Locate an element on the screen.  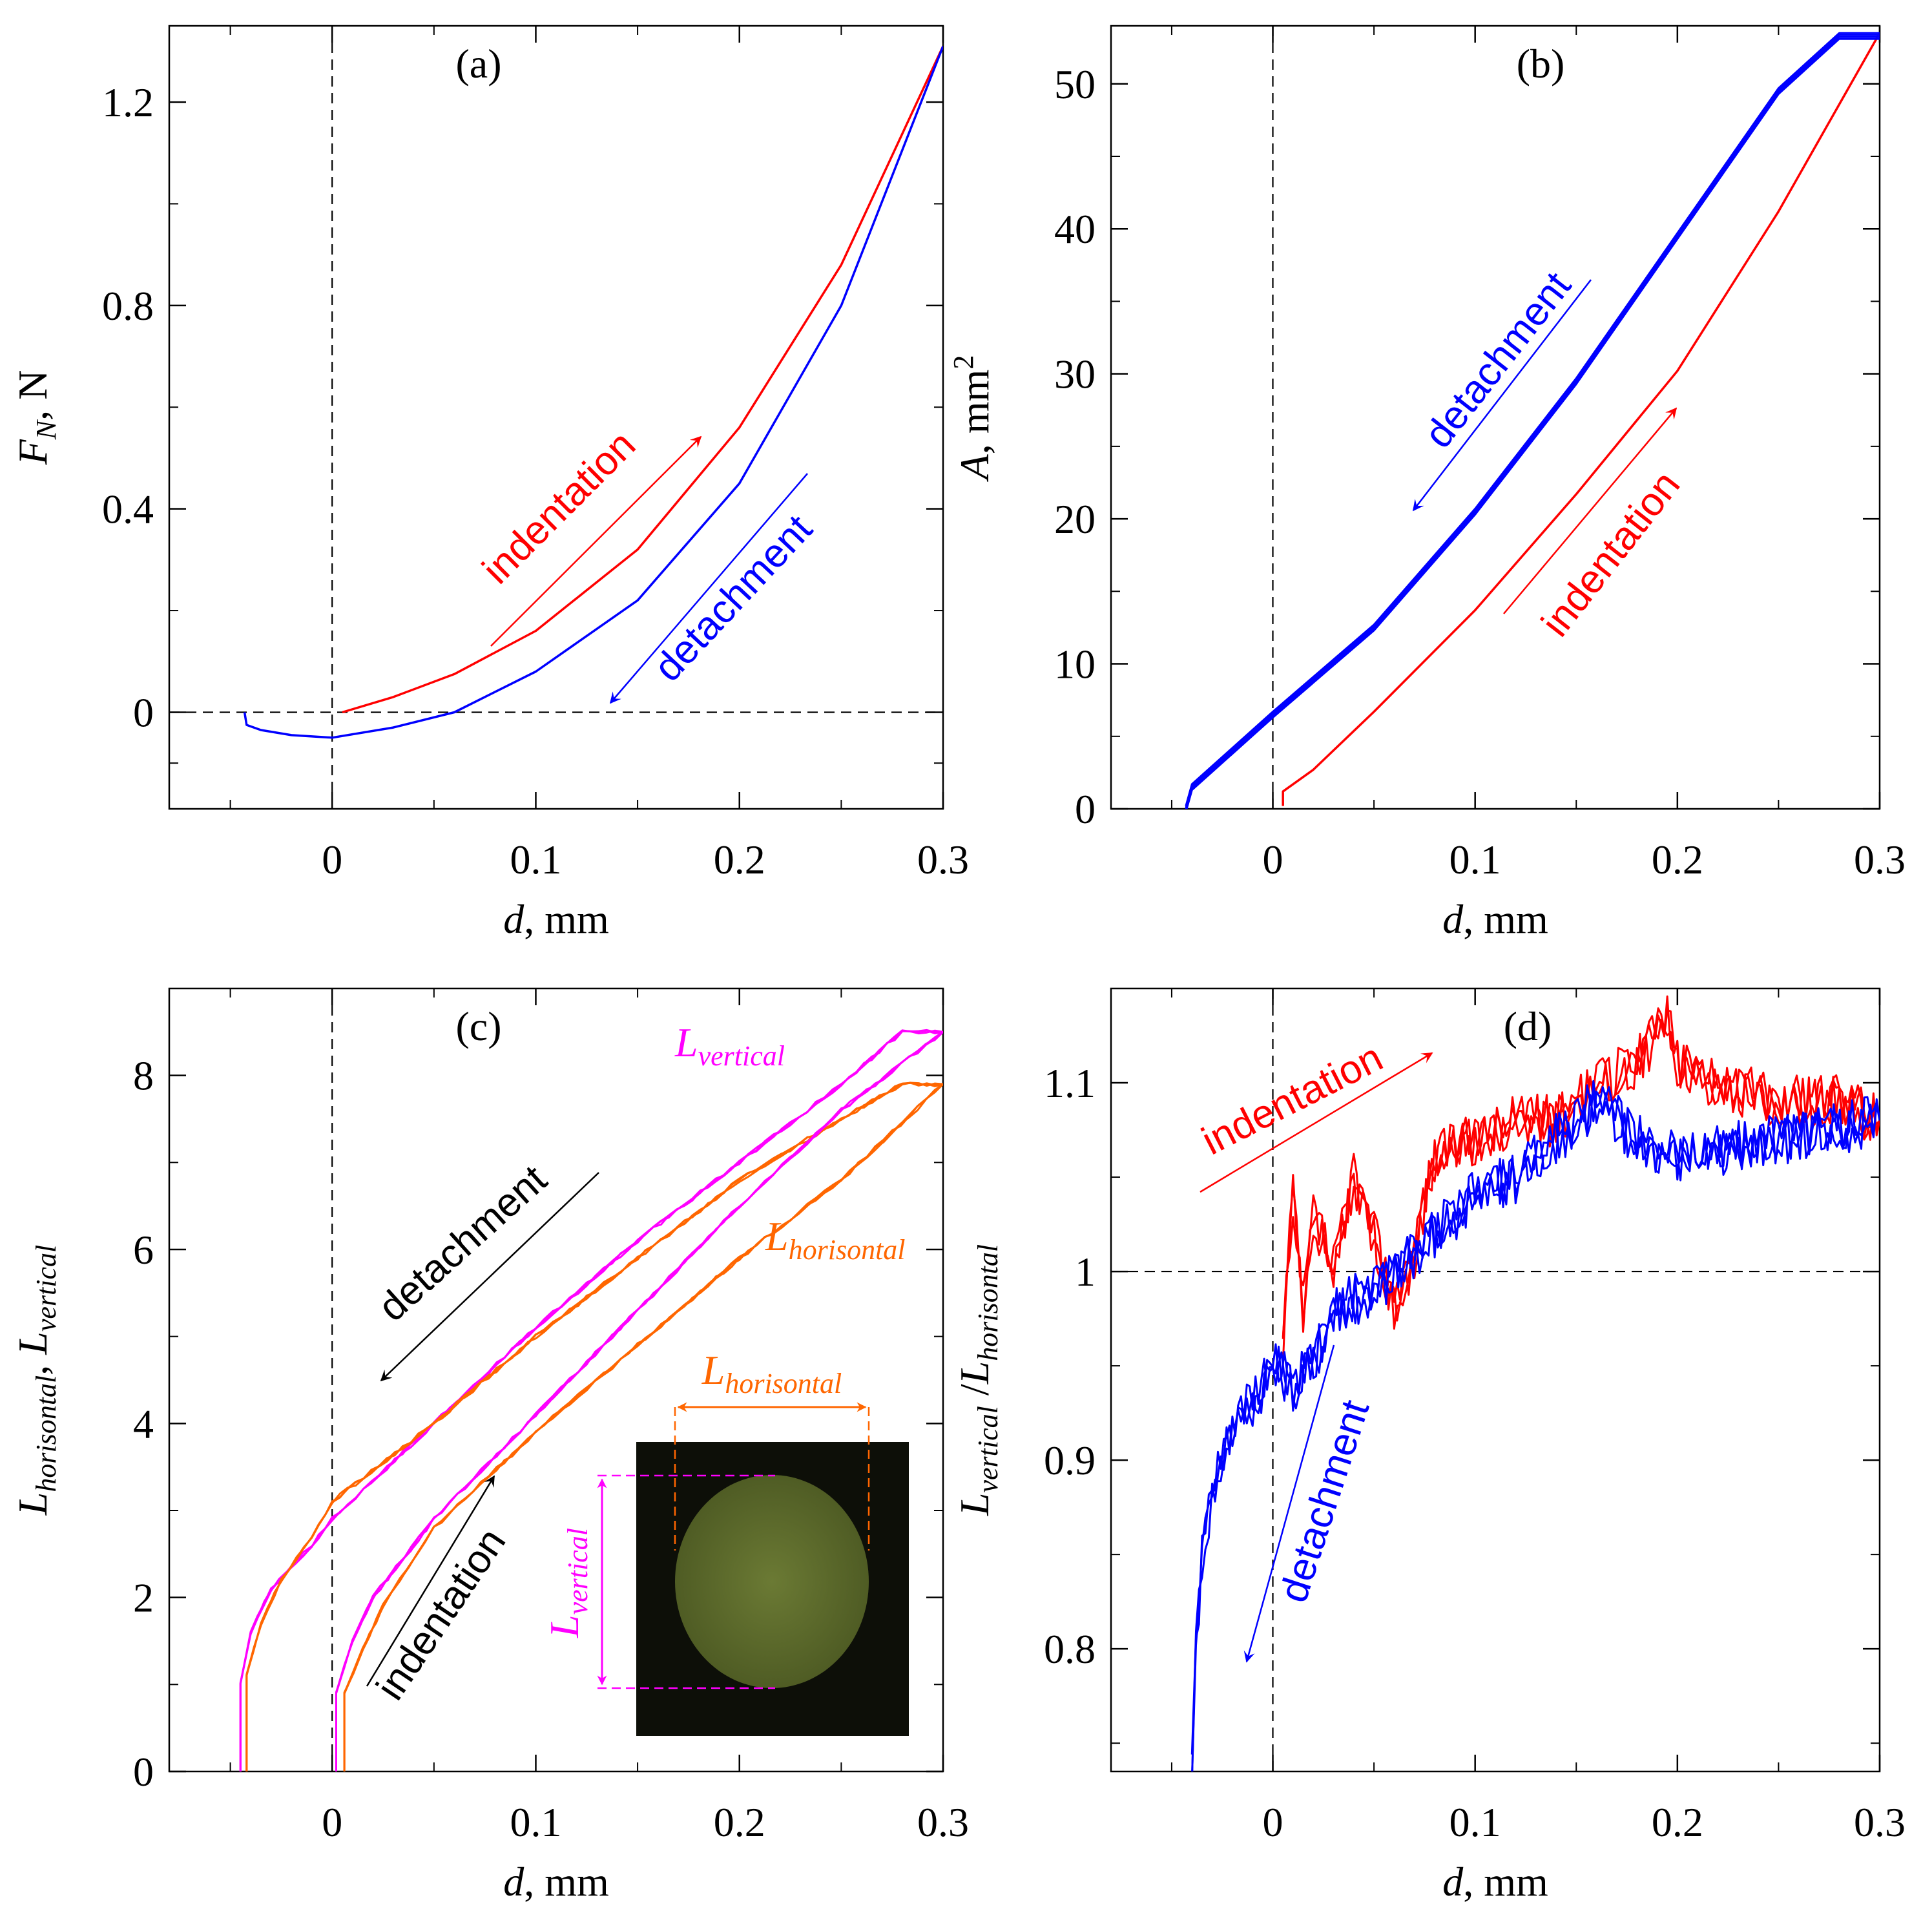
curve-label-vertical: Lvertical is located at coordinates (729, 1045).